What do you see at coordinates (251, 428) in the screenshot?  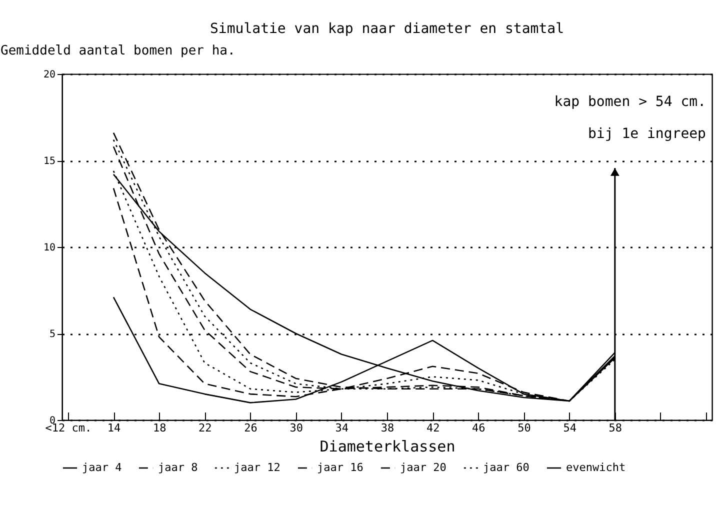 I see `x-tick-label: 26` at bounding box center [251, 428].